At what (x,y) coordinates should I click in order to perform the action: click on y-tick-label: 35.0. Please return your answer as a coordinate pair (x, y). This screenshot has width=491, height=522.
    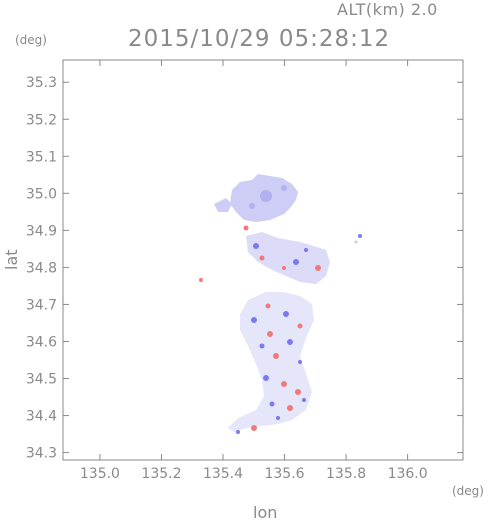
    Looking at the image, I should click on (41, 194).